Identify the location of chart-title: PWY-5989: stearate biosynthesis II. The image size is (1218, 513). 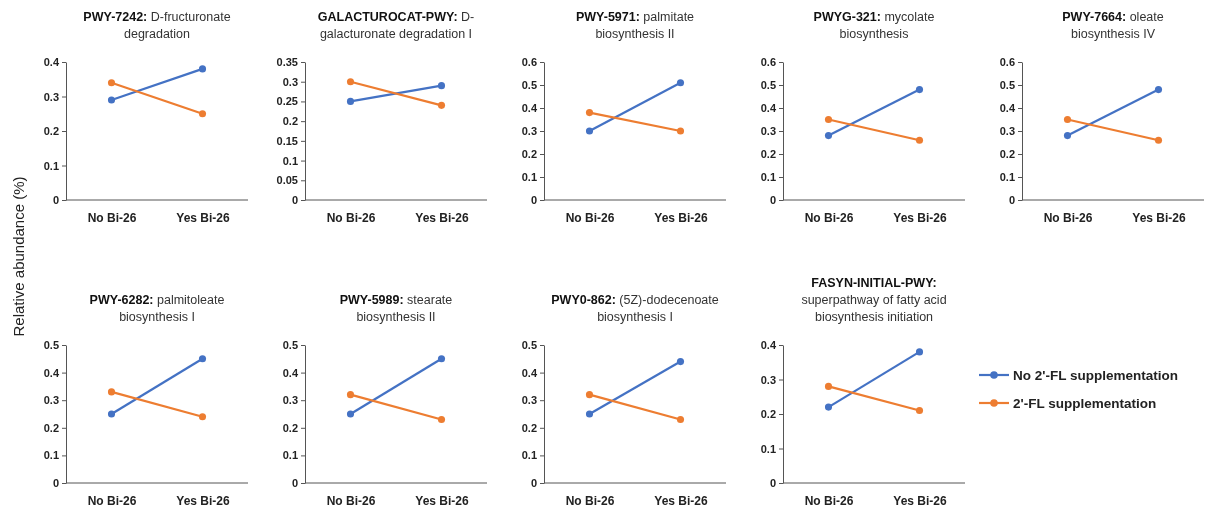
(396, 308).